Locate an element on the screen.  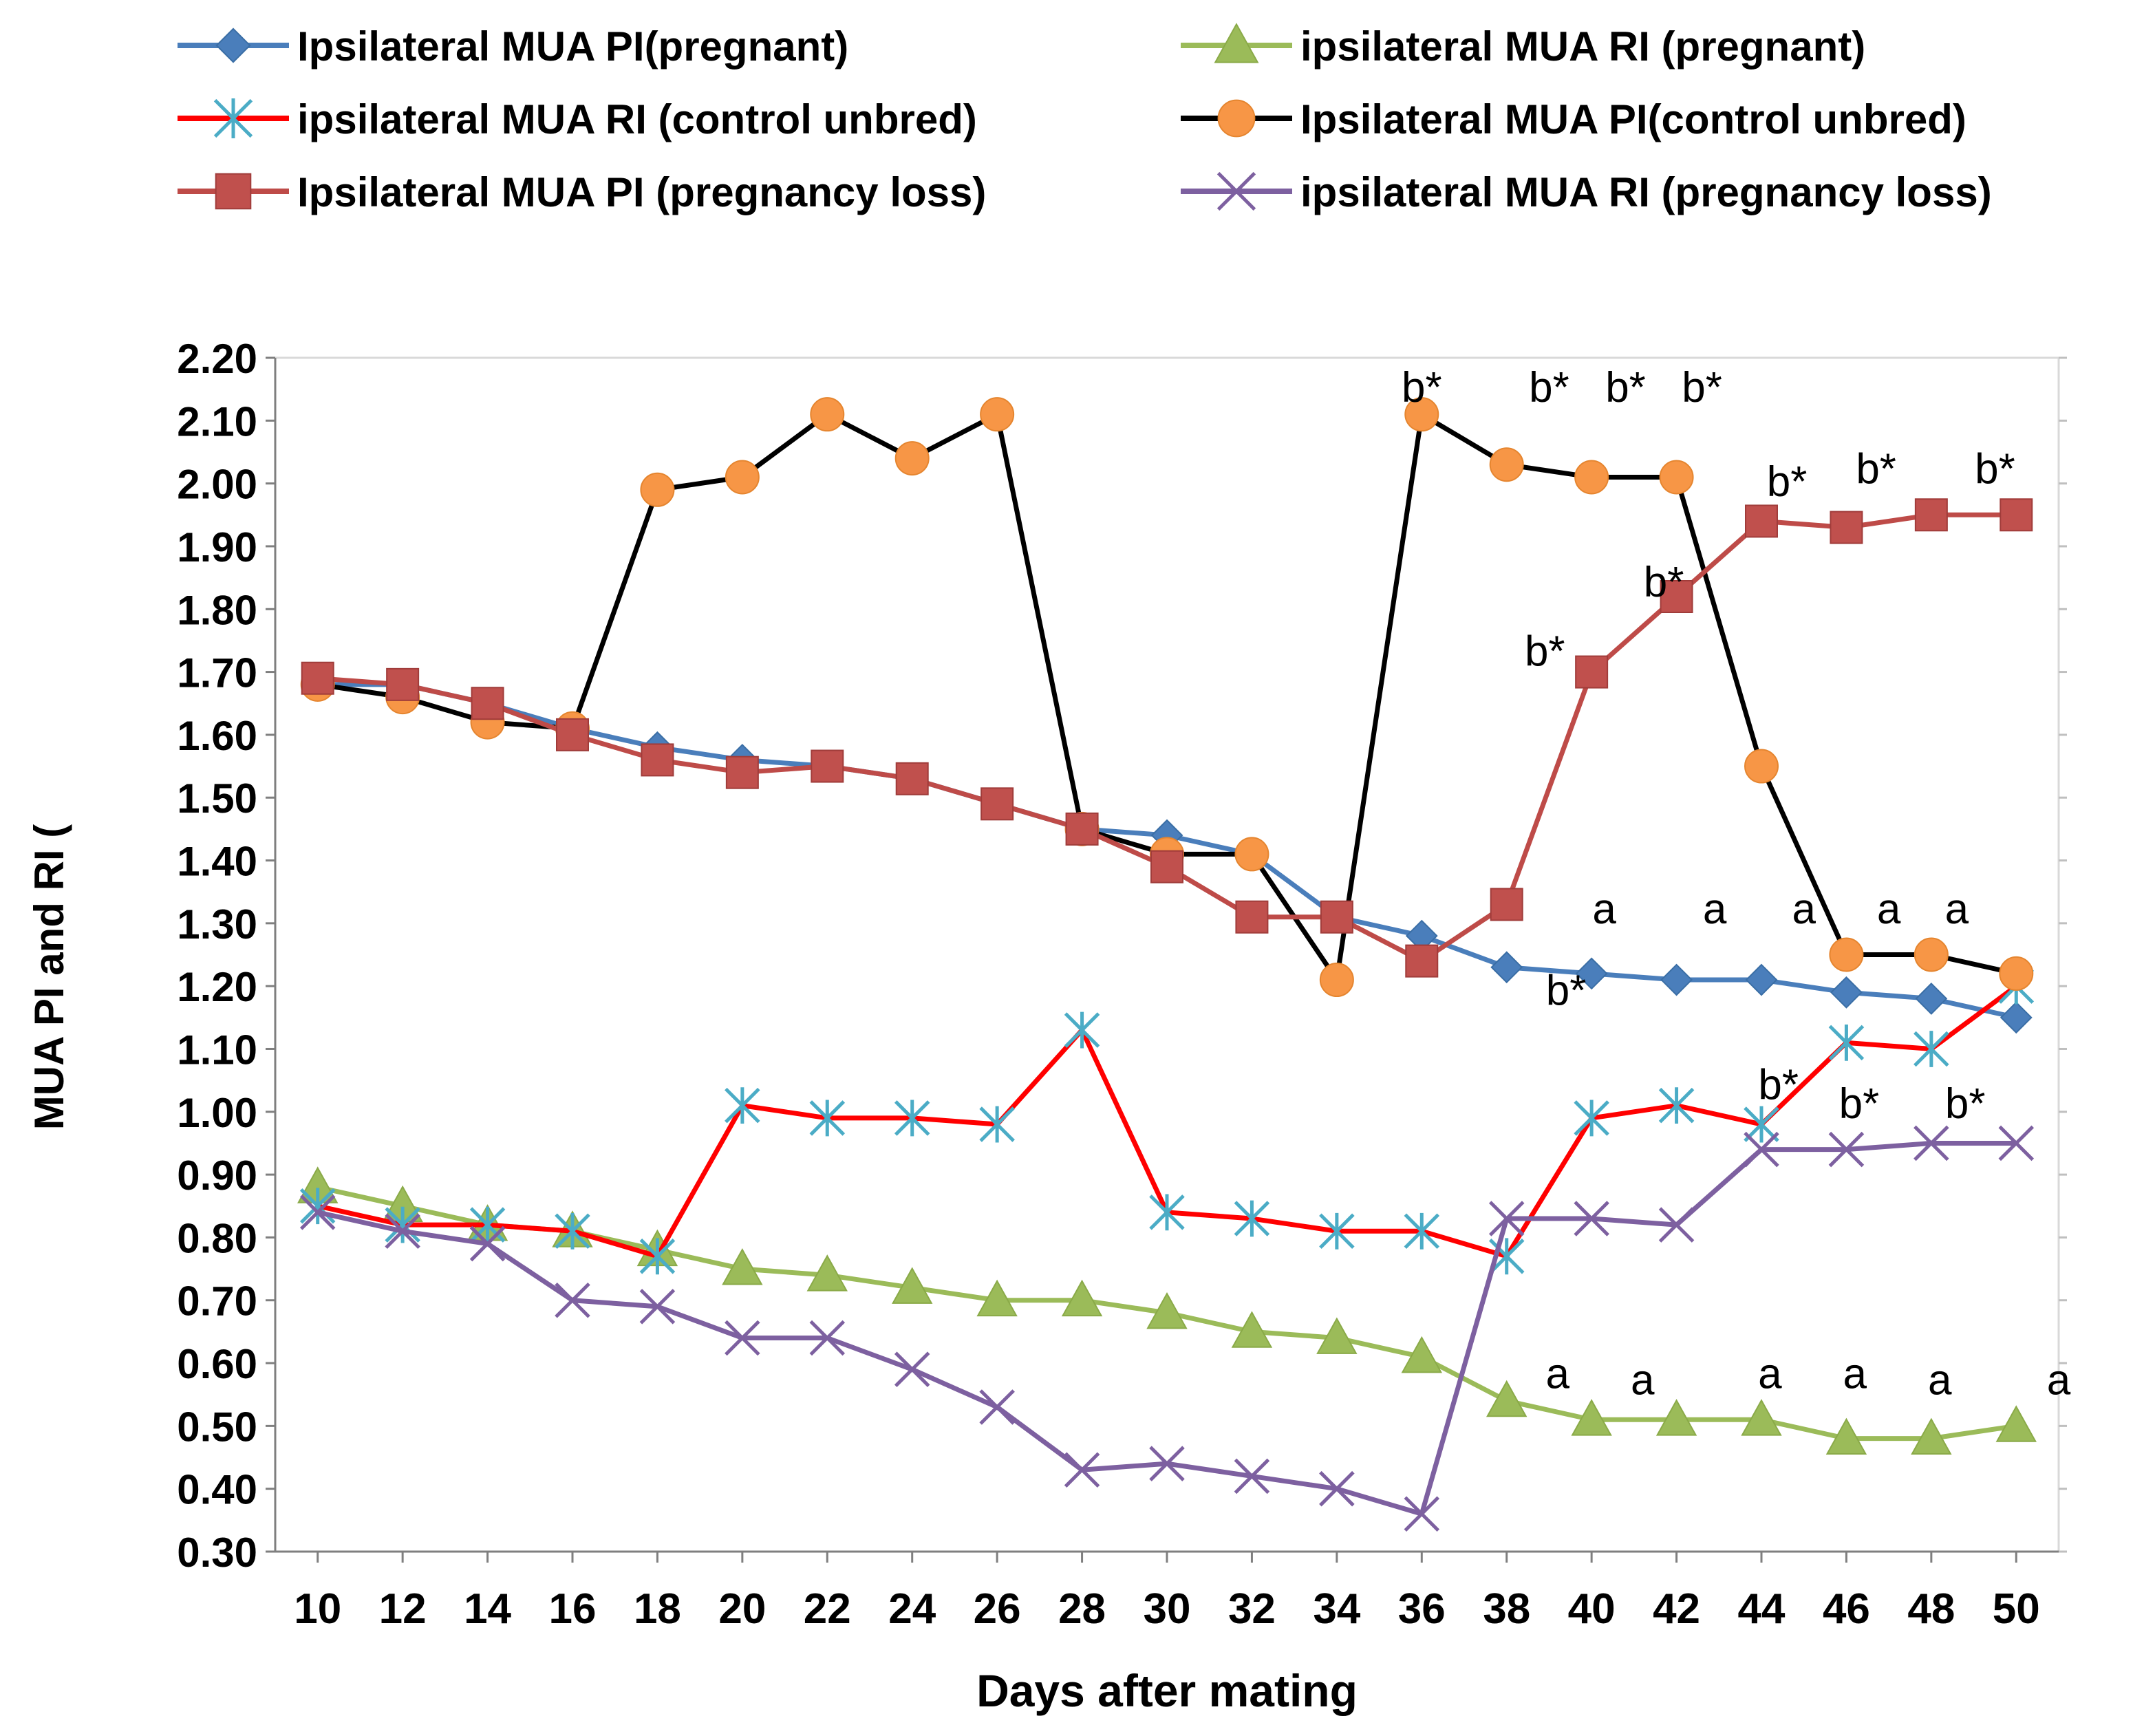
x-axis-label: Days after mating is located at coordinates (1167, 1690).